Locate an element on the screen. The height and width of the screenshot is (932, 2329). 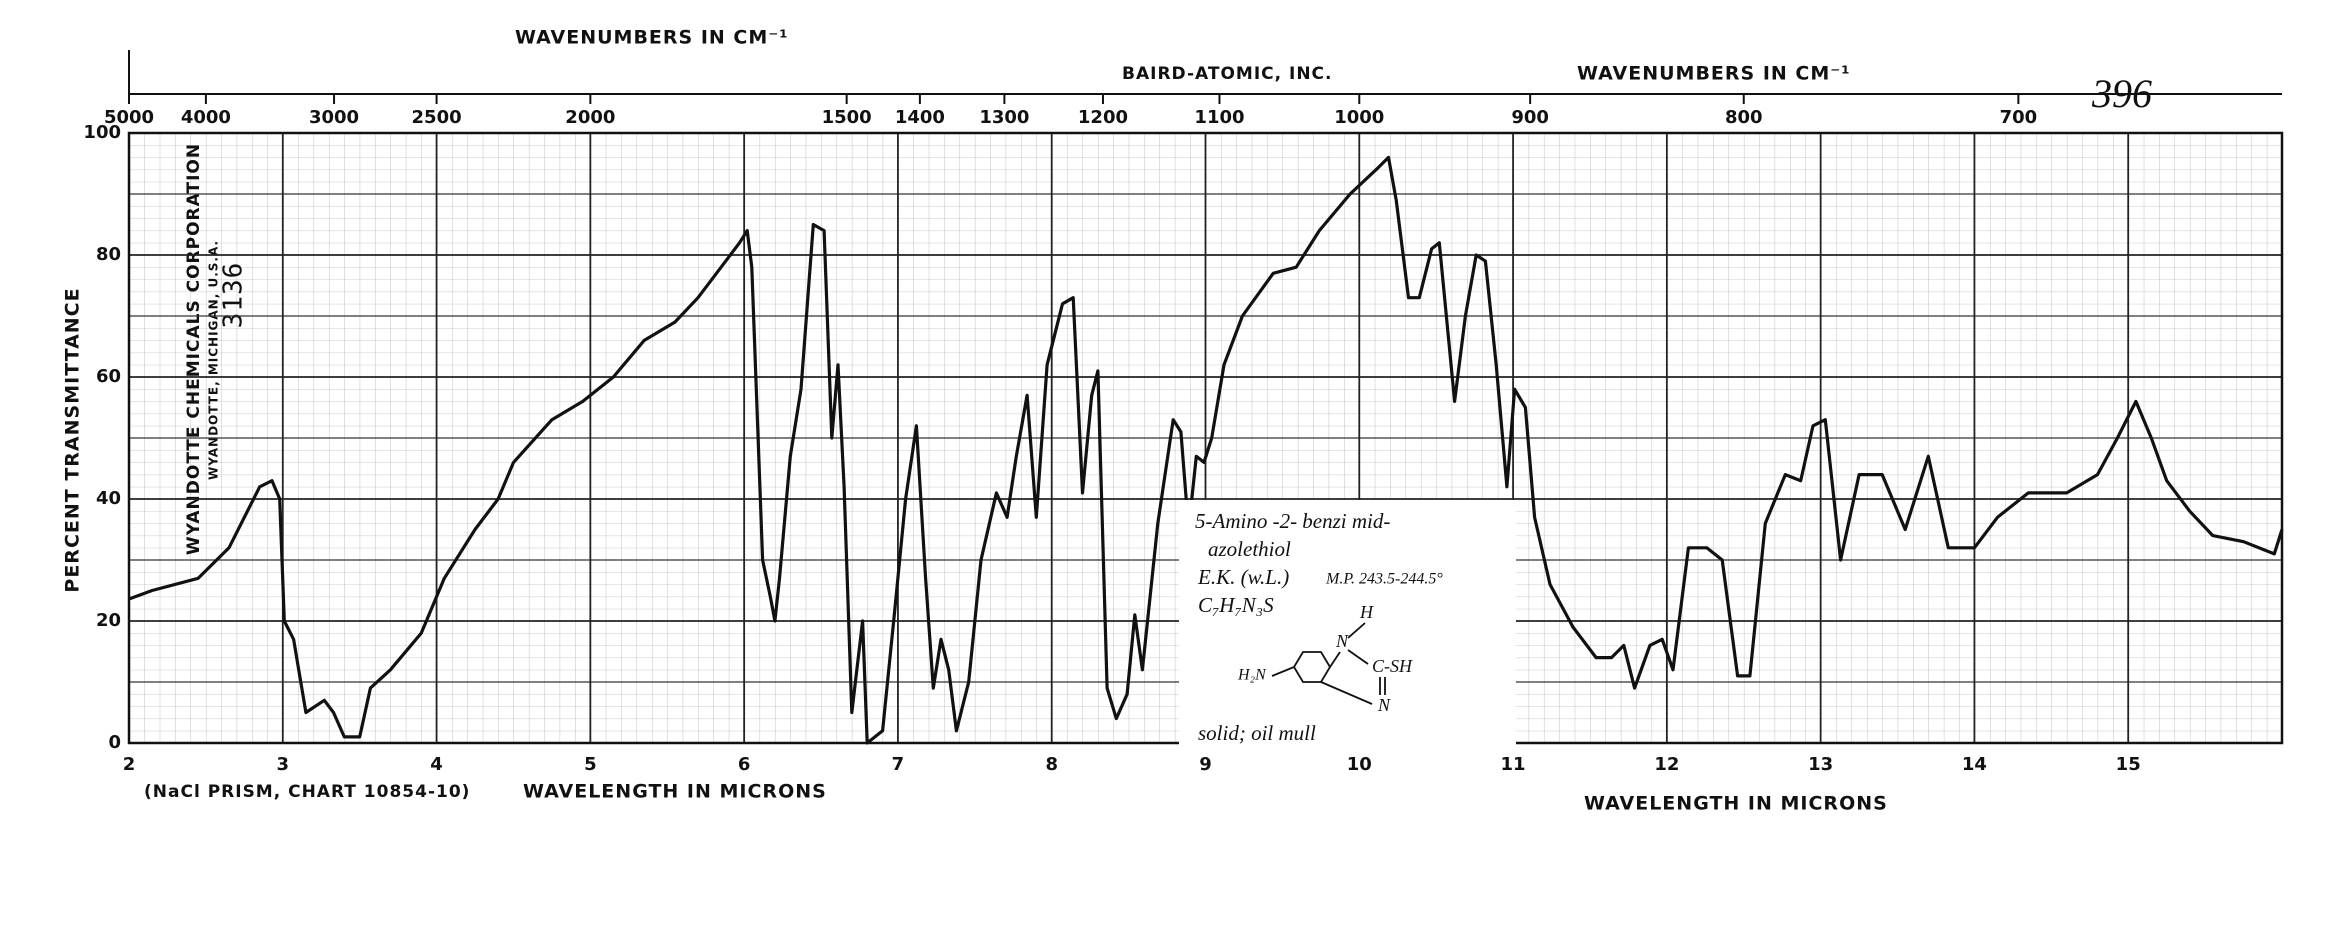
annotation-line: 5-Amino -2- benzi mid- is located at coordinates (1292, 521).